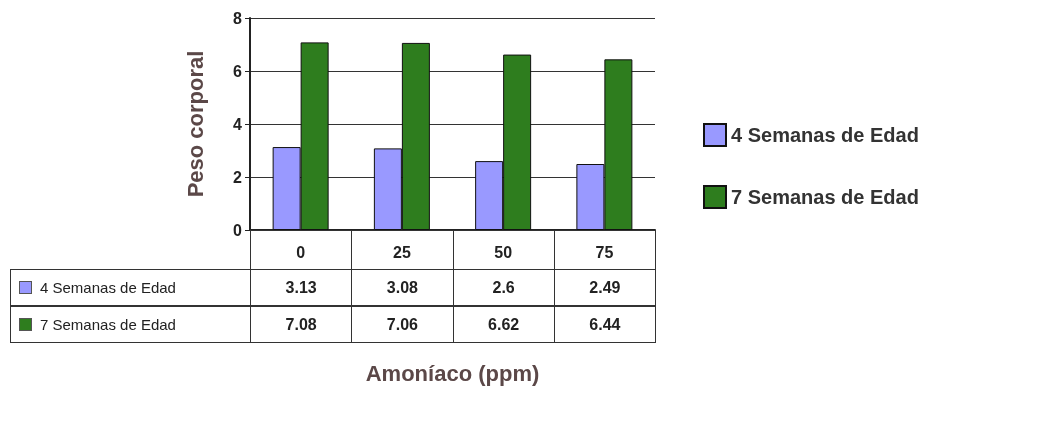 Image resolution: width=1049 pixels, height=421 pixels. Describe the element at coordinates (238, 18) in the screenshot. I see `y-tick-label: 8` at that location.